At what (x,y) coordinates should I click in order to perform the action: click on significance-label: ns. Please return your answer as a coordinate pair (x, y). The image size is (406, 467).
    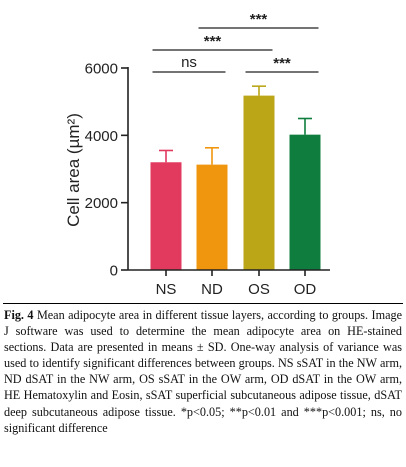
    Looking at the image, I should click on (189, 62).